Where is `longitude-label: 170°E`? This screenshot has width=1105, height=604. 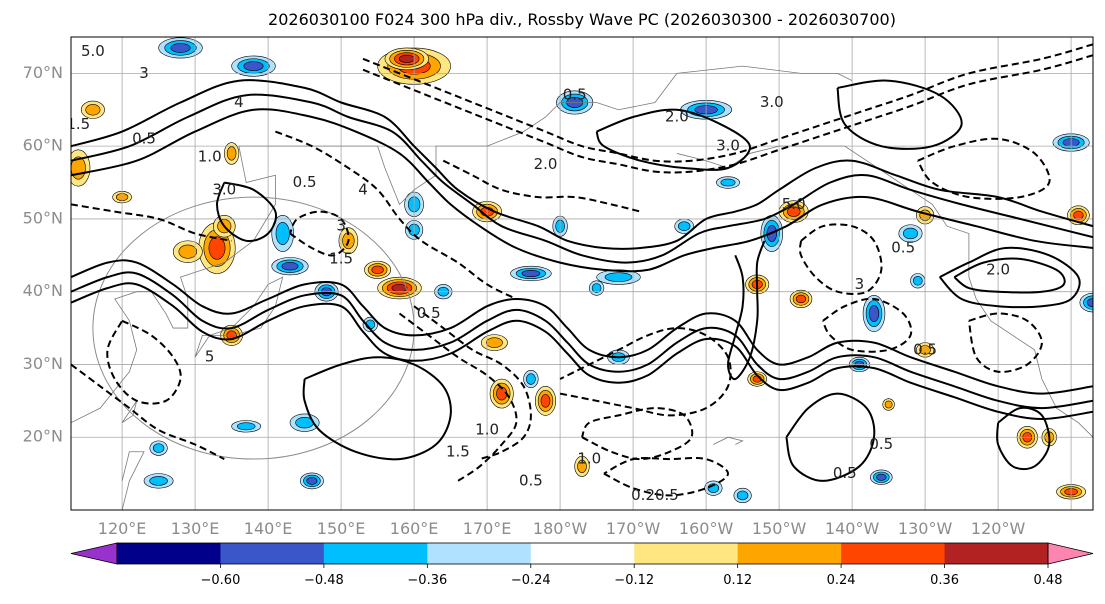 longitude-label: 170°E is located at coordinates (487, 528).